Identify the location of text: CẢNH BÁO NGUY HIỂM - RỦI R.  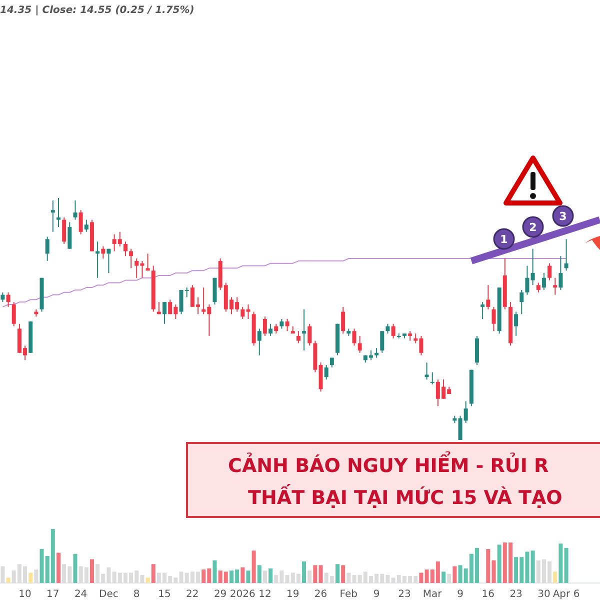
(389, 464).